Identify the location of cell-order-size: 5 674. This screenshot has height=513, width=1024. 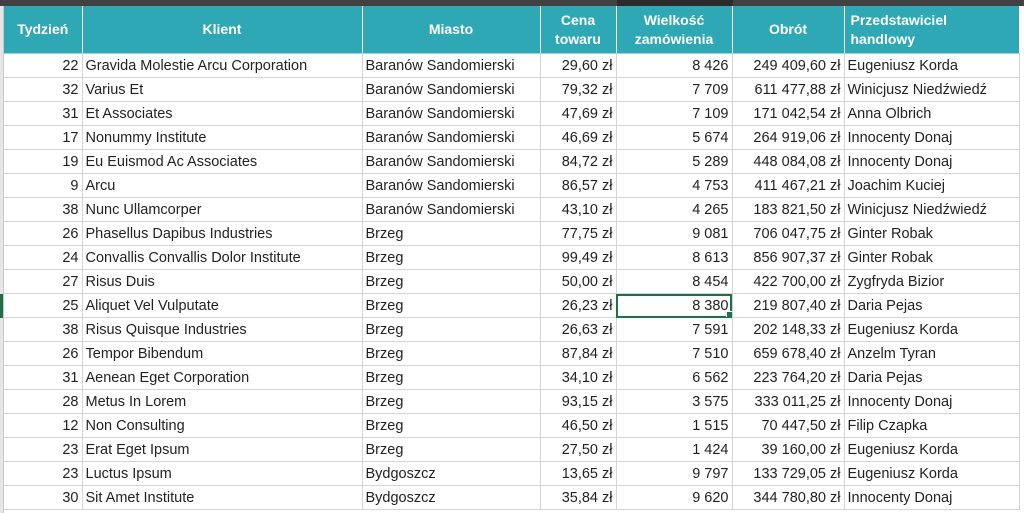
(674, 137).